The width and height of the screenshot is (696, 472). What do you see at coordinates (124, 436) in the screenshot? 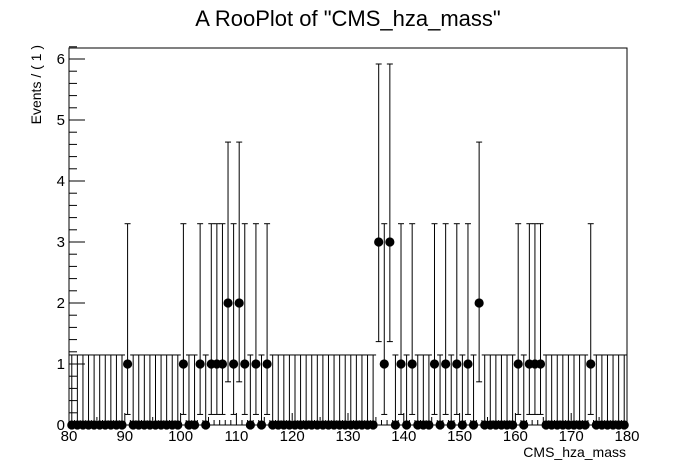
I see `x-tick-label: 90` at bounding box center [124, 436].